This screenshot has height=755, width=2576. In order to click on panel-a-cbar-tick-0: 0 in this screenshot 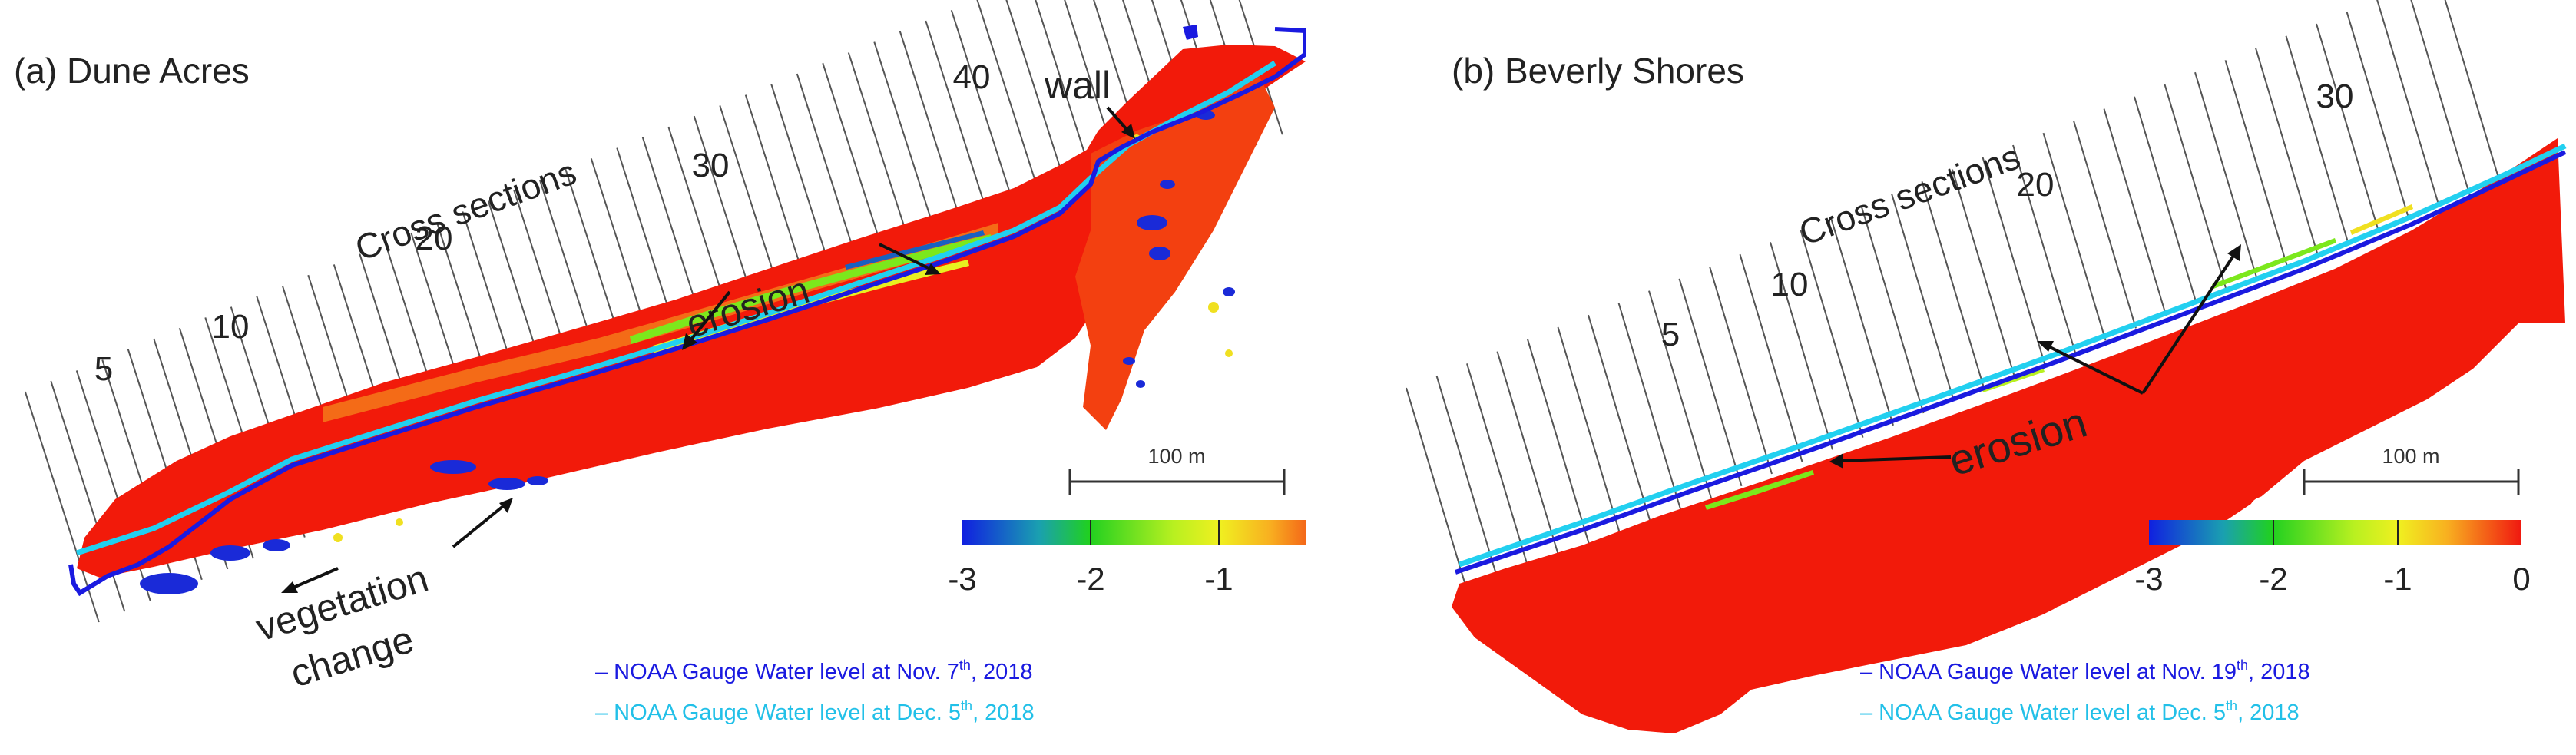, I will do `click(1346, 579)`.